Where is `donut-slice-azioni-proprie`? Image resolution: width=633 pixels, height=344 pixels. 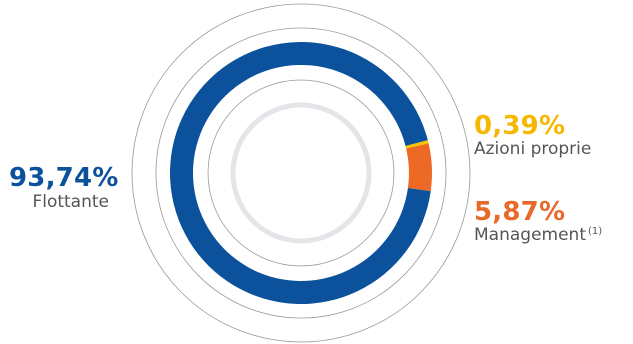 donut-slice-azioni-proprie is located at coordinates (417, 144).